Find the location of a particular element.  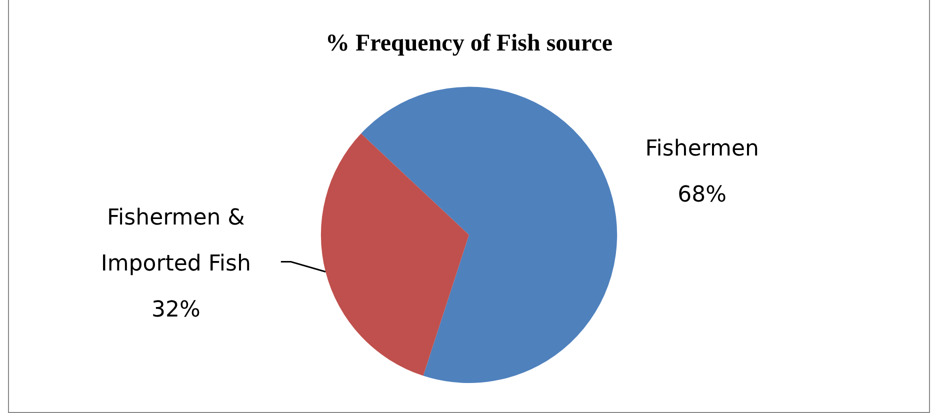

slice-label: Fishermen & Imported Fish is located at coordinates (175, 241).